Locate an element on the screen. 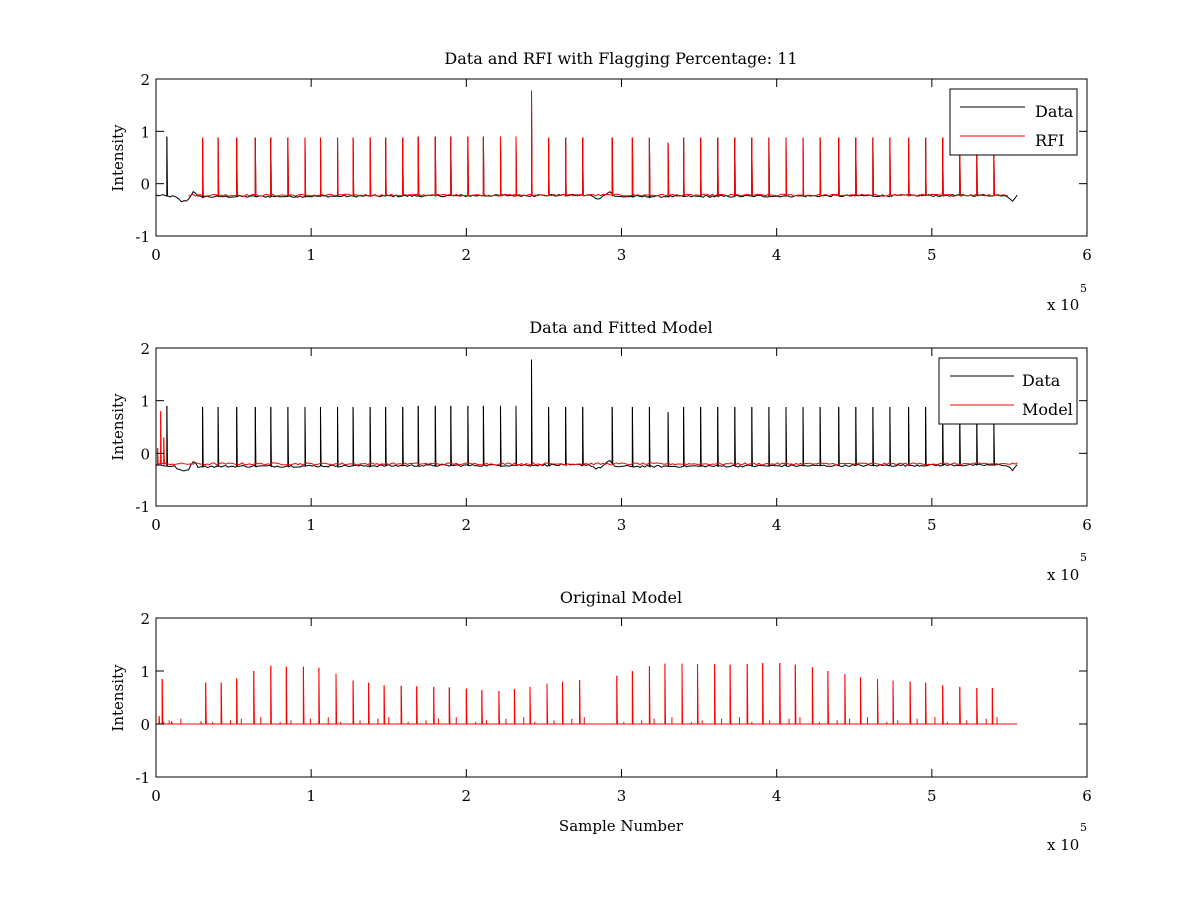  panel-1-ytick-label-0: -1 is located at coordinates (142, 237).